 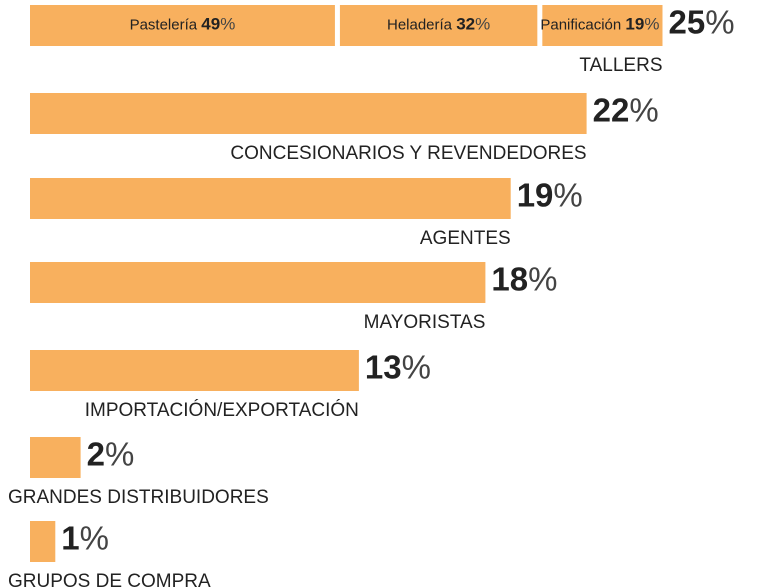 I want to click on segment-name: Pastelería, so click(x=164, y=24).